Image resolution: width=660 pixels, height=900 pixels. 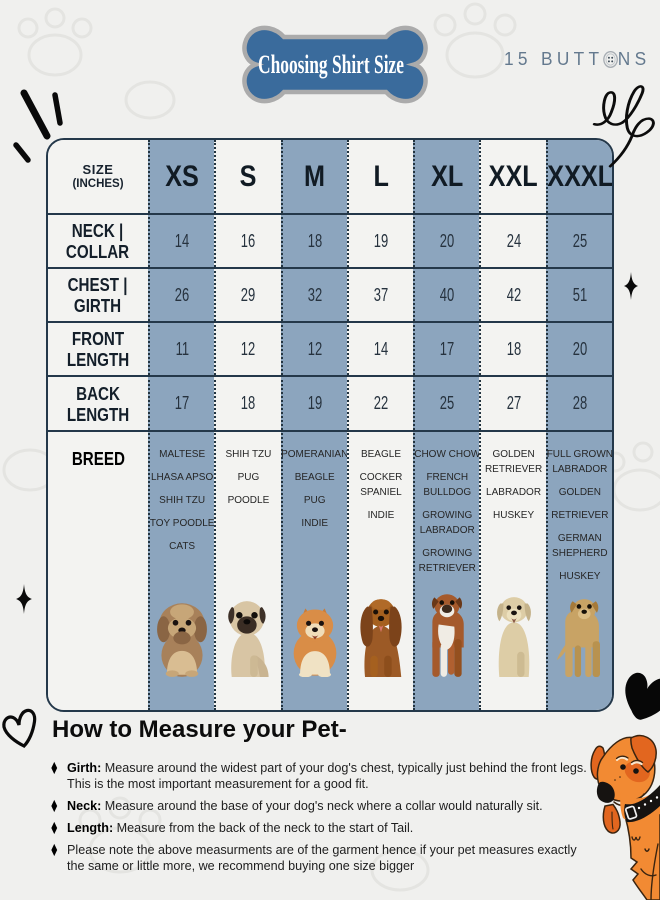 What do you see at coordinates (331, 64) in the screenshot?
I see `svg-text: Choosing Shirt Size` at bounding box center [331, 64].